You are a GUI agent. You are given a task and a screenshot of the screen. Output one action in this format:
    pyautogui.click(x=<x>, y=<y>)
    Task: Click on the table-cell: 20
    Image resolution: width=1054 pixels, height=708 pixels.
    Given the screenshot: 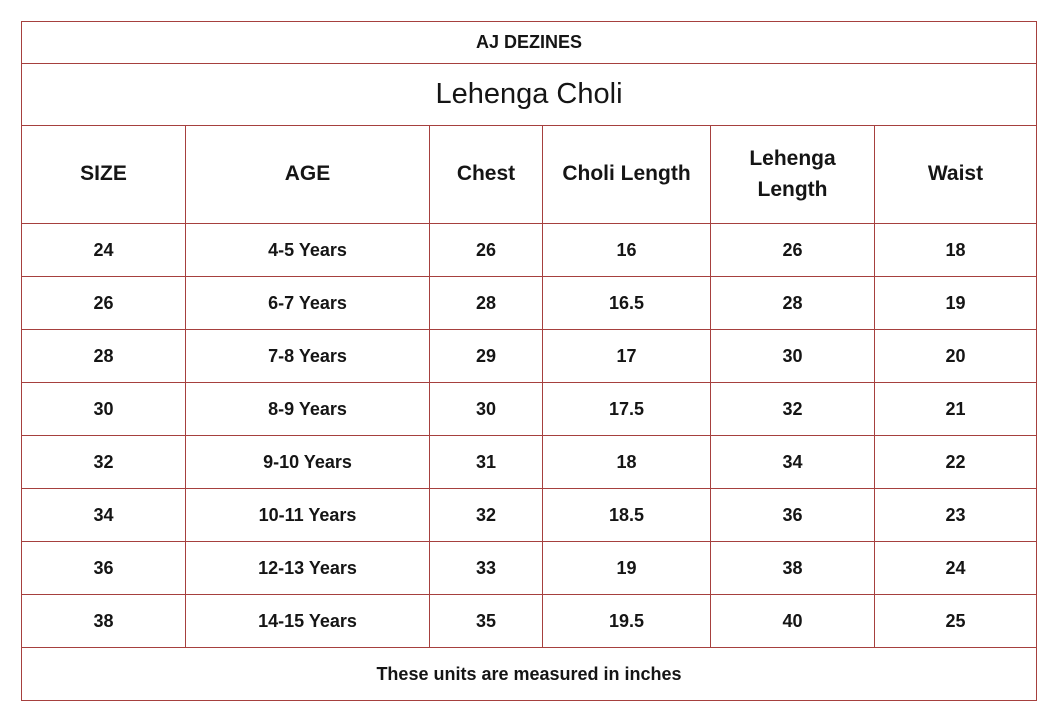 What is the action you would take?
    pyautogui.click(x=955, y=356)
    